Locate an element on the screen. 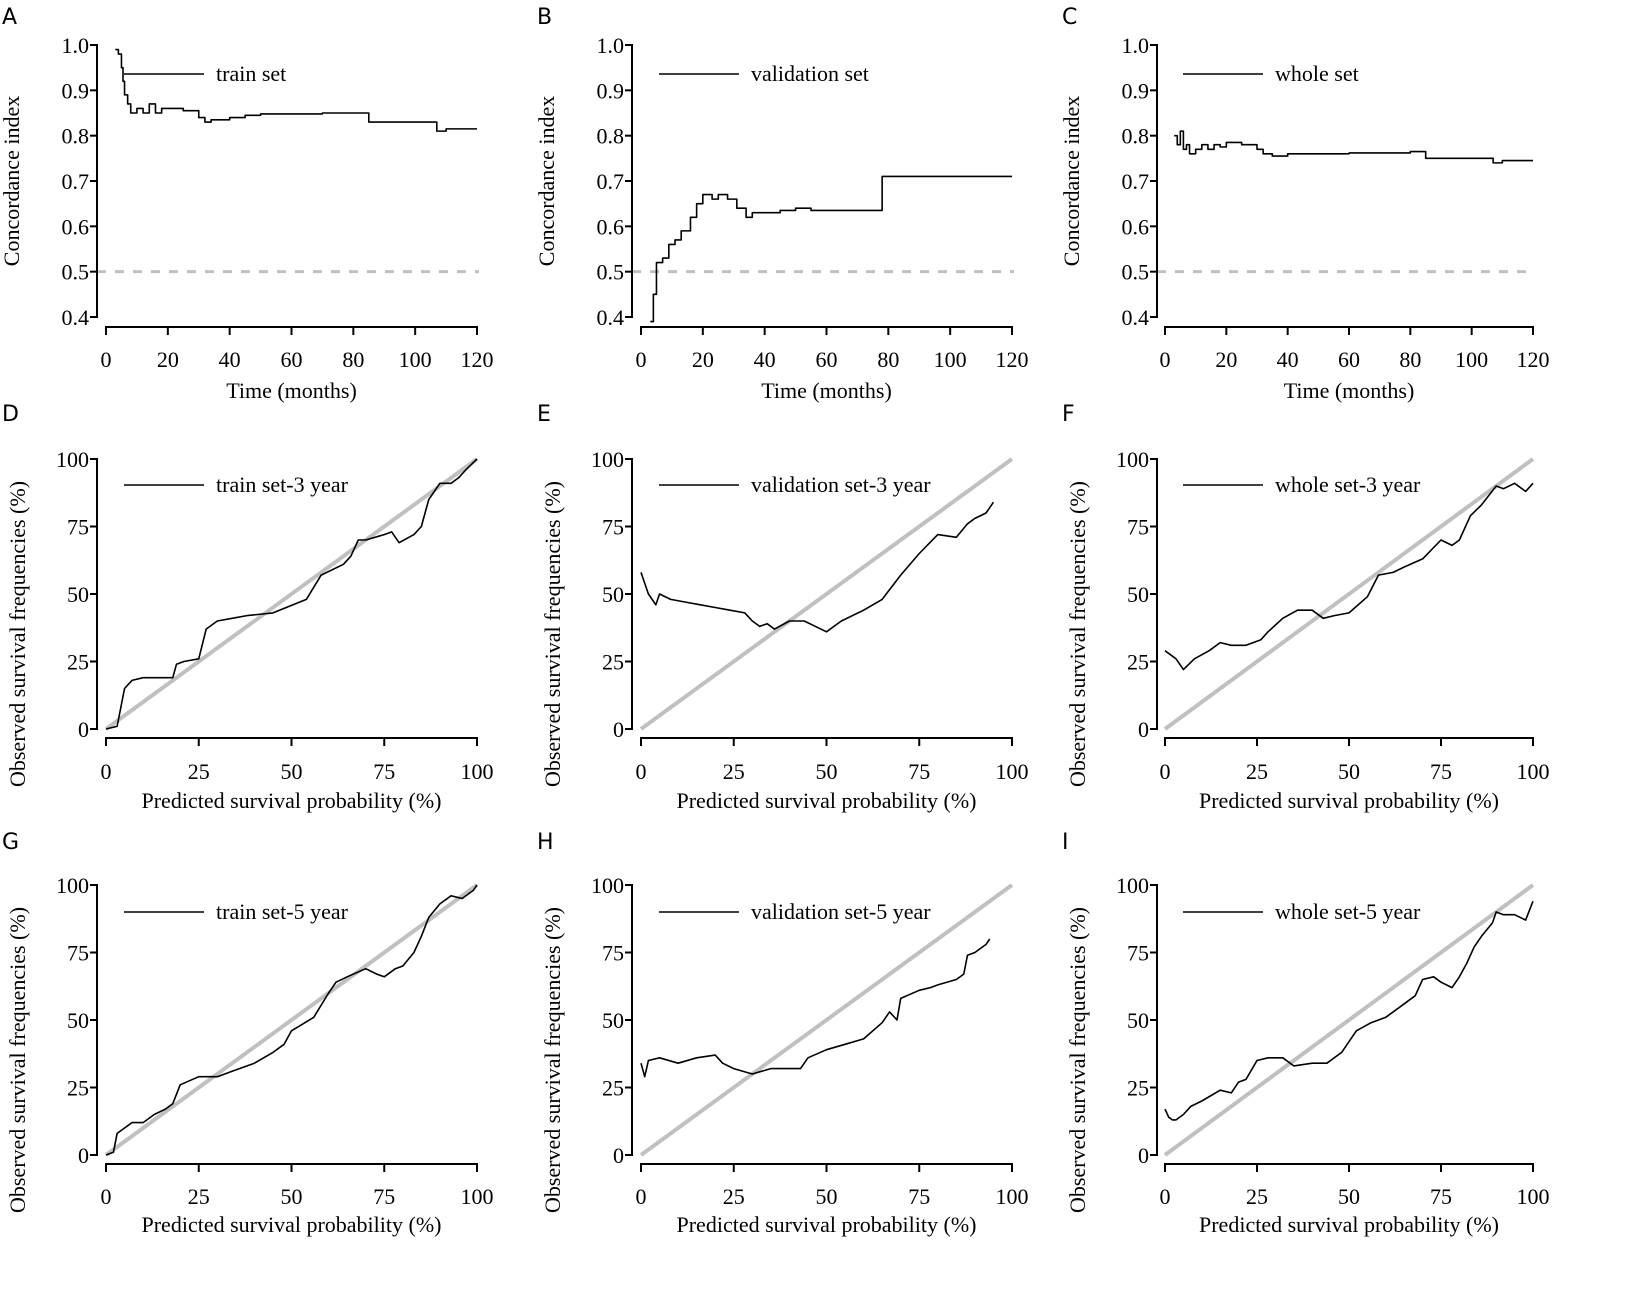 The height and width of the screenshot is (1301, 1639). panel-letter: G is located at coordinates (10, 842).